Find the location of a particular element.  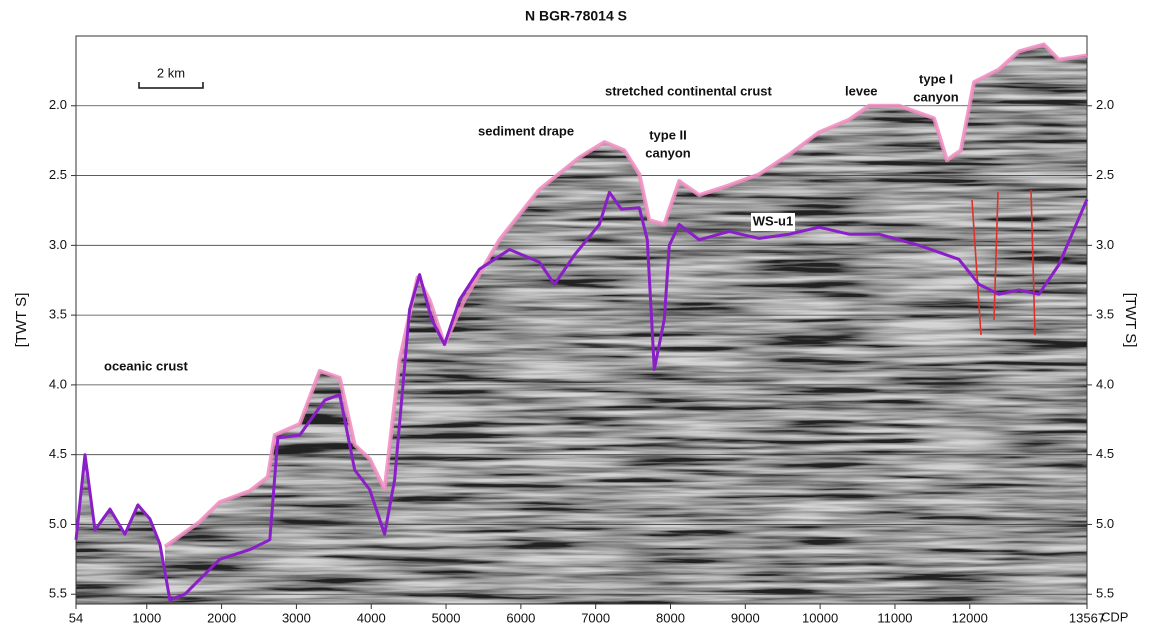

x-tick-label: 12000 is located at coordinates (970, 617).